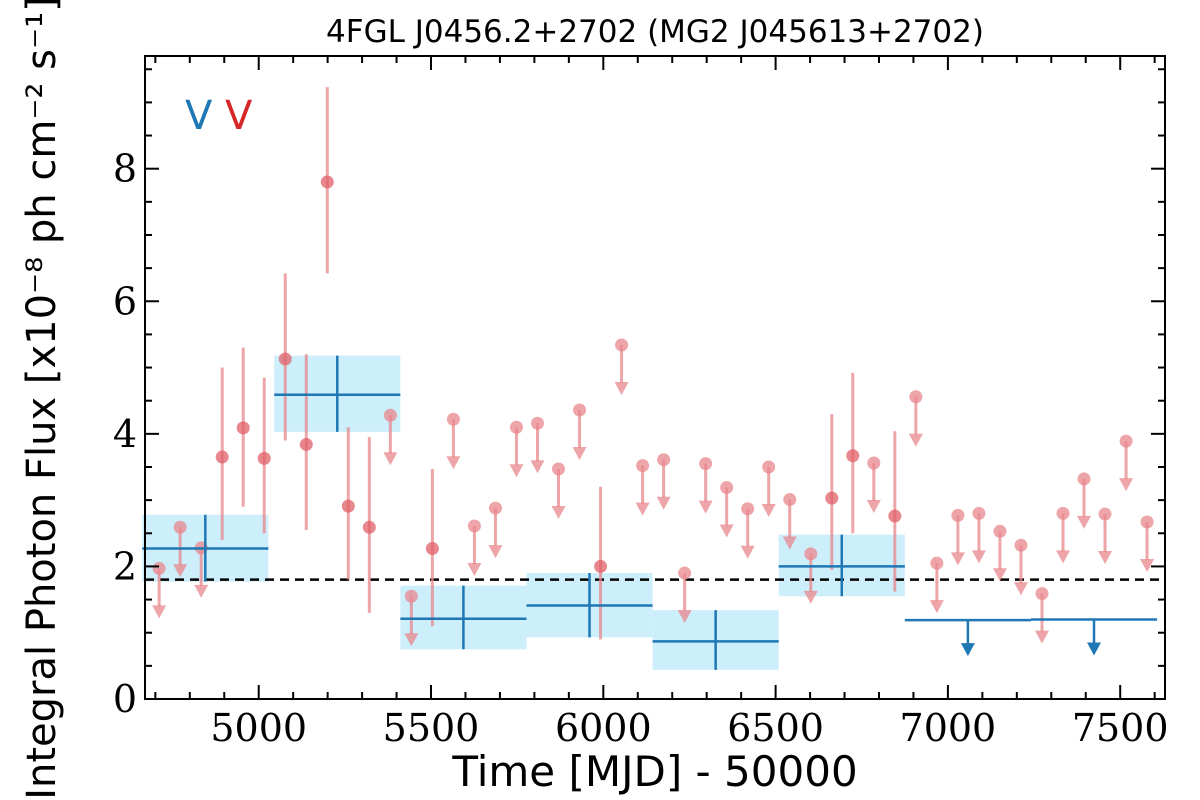  Describe the element at coordinates (125, 699) in the screenshot. I see `y-tick-label: 0` at that location.